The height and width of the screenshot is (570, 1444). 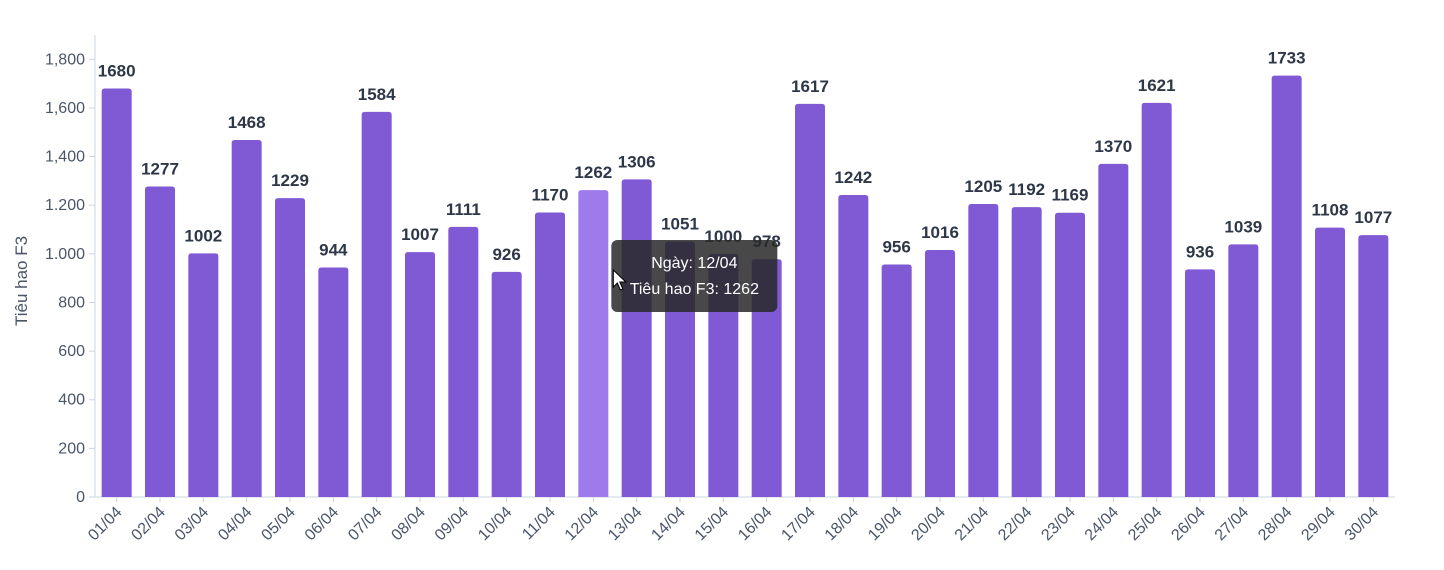 What do you see at coordinates (712, 524) in the screenshot?
I see `x-tick-label: 15/04` at bounding box center [712, 524].